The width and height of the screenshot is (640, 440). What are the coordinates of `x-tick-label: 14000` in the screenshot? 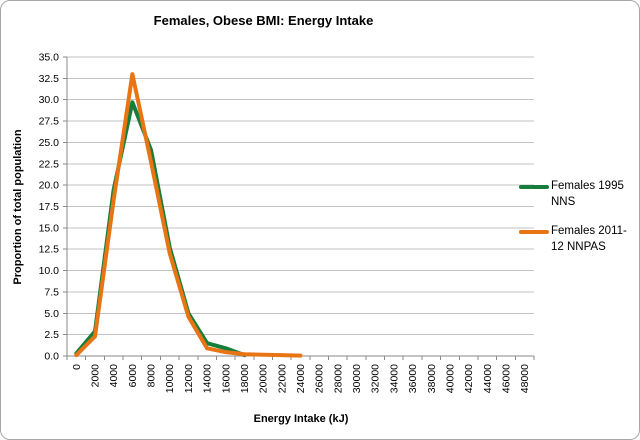 It's located at (208, 378).